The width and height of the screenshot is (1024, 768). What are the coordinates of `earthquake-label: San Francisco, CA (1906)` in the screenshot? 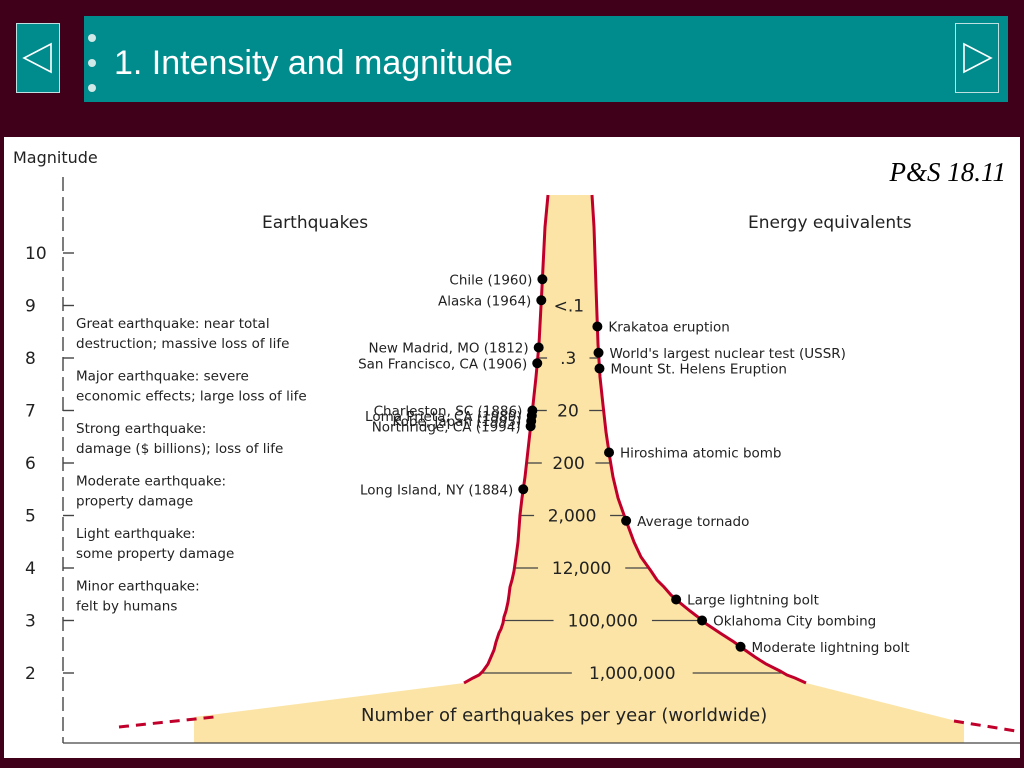 It's located at (442, 364).